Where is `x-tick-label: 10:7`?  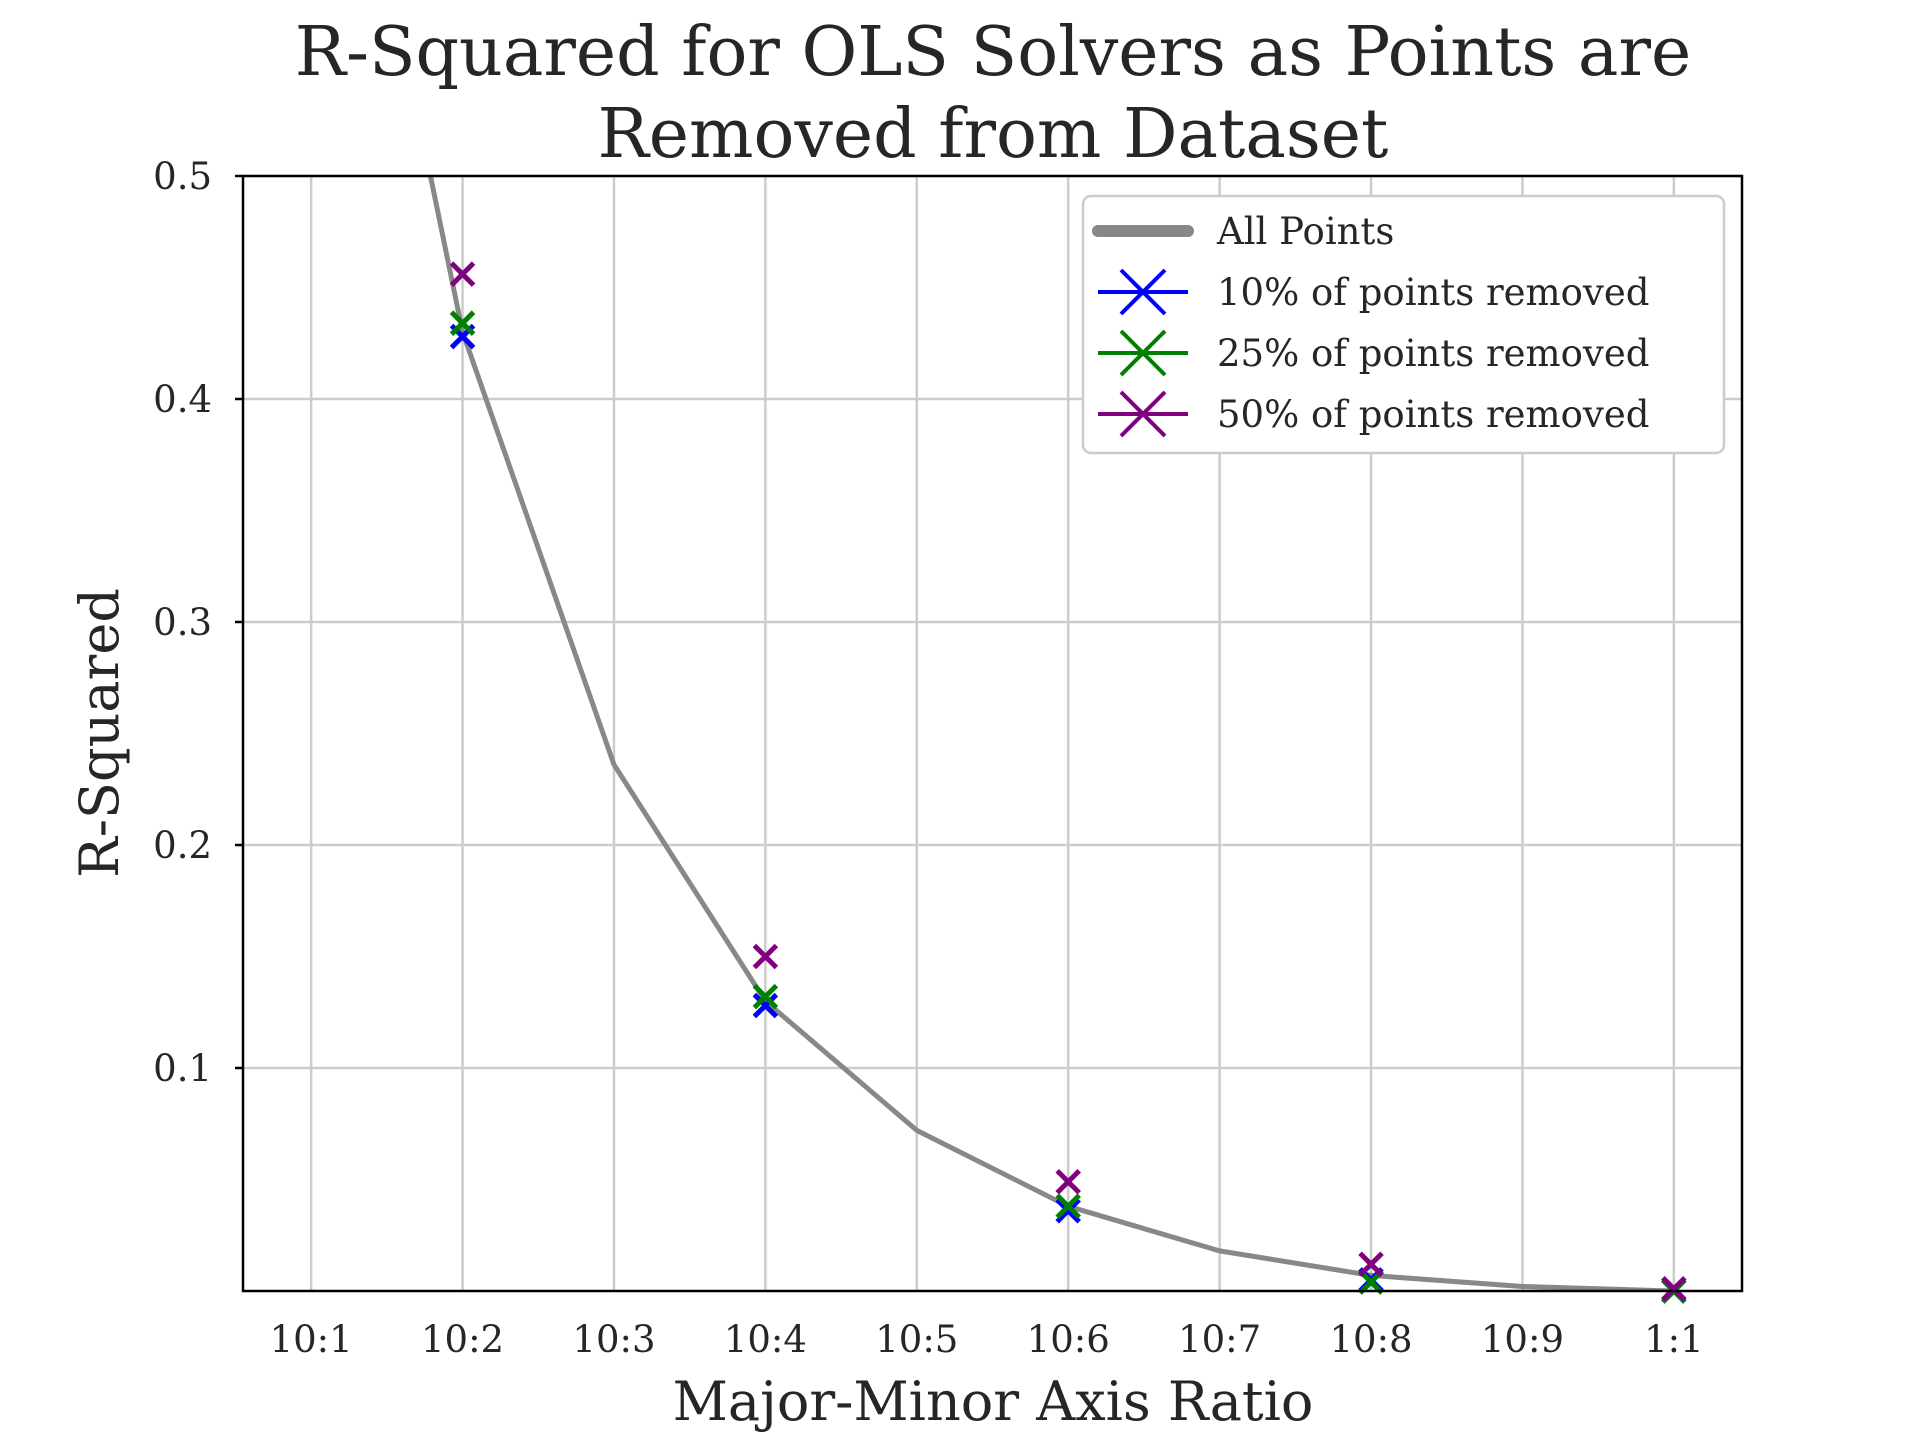
x-tick-label: 10:7 is located at coordinates (1219, 1339).